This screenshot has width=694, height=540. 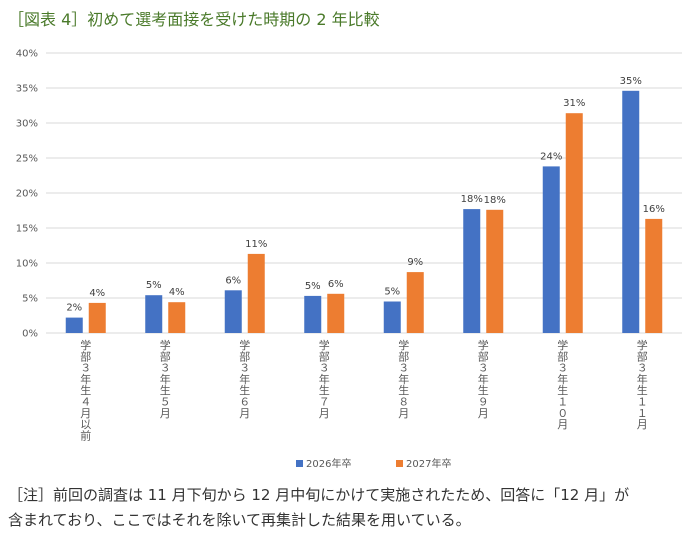 What do you see at coordinates (27, 89) in the screenshot?
I see `y-tick-label: 35%` at bounding box center [27, 89].